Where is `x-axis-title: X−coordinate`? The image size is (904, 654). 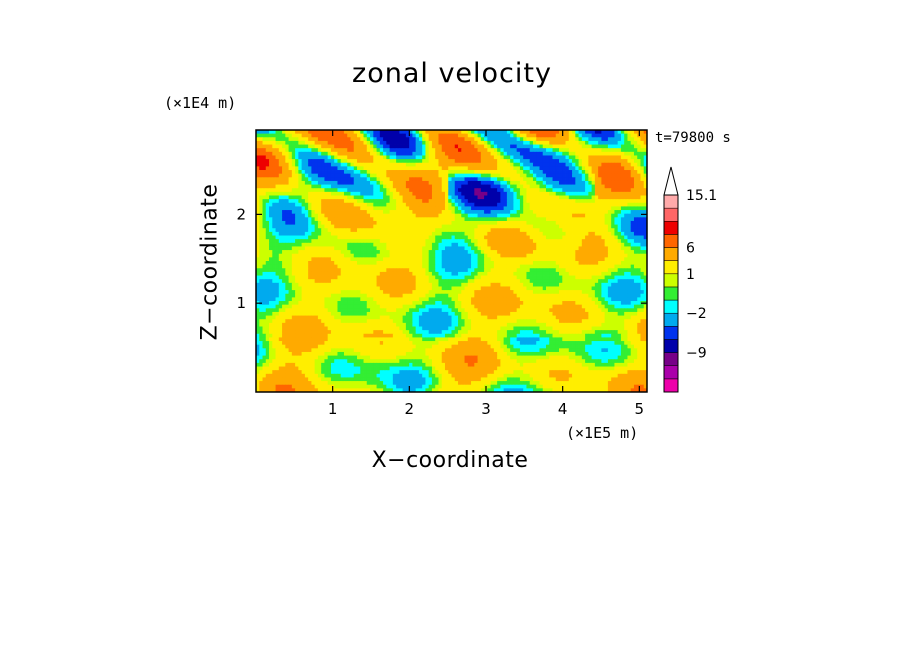
x-axis-title: X−coordinate is located at coordinates (450, 460).